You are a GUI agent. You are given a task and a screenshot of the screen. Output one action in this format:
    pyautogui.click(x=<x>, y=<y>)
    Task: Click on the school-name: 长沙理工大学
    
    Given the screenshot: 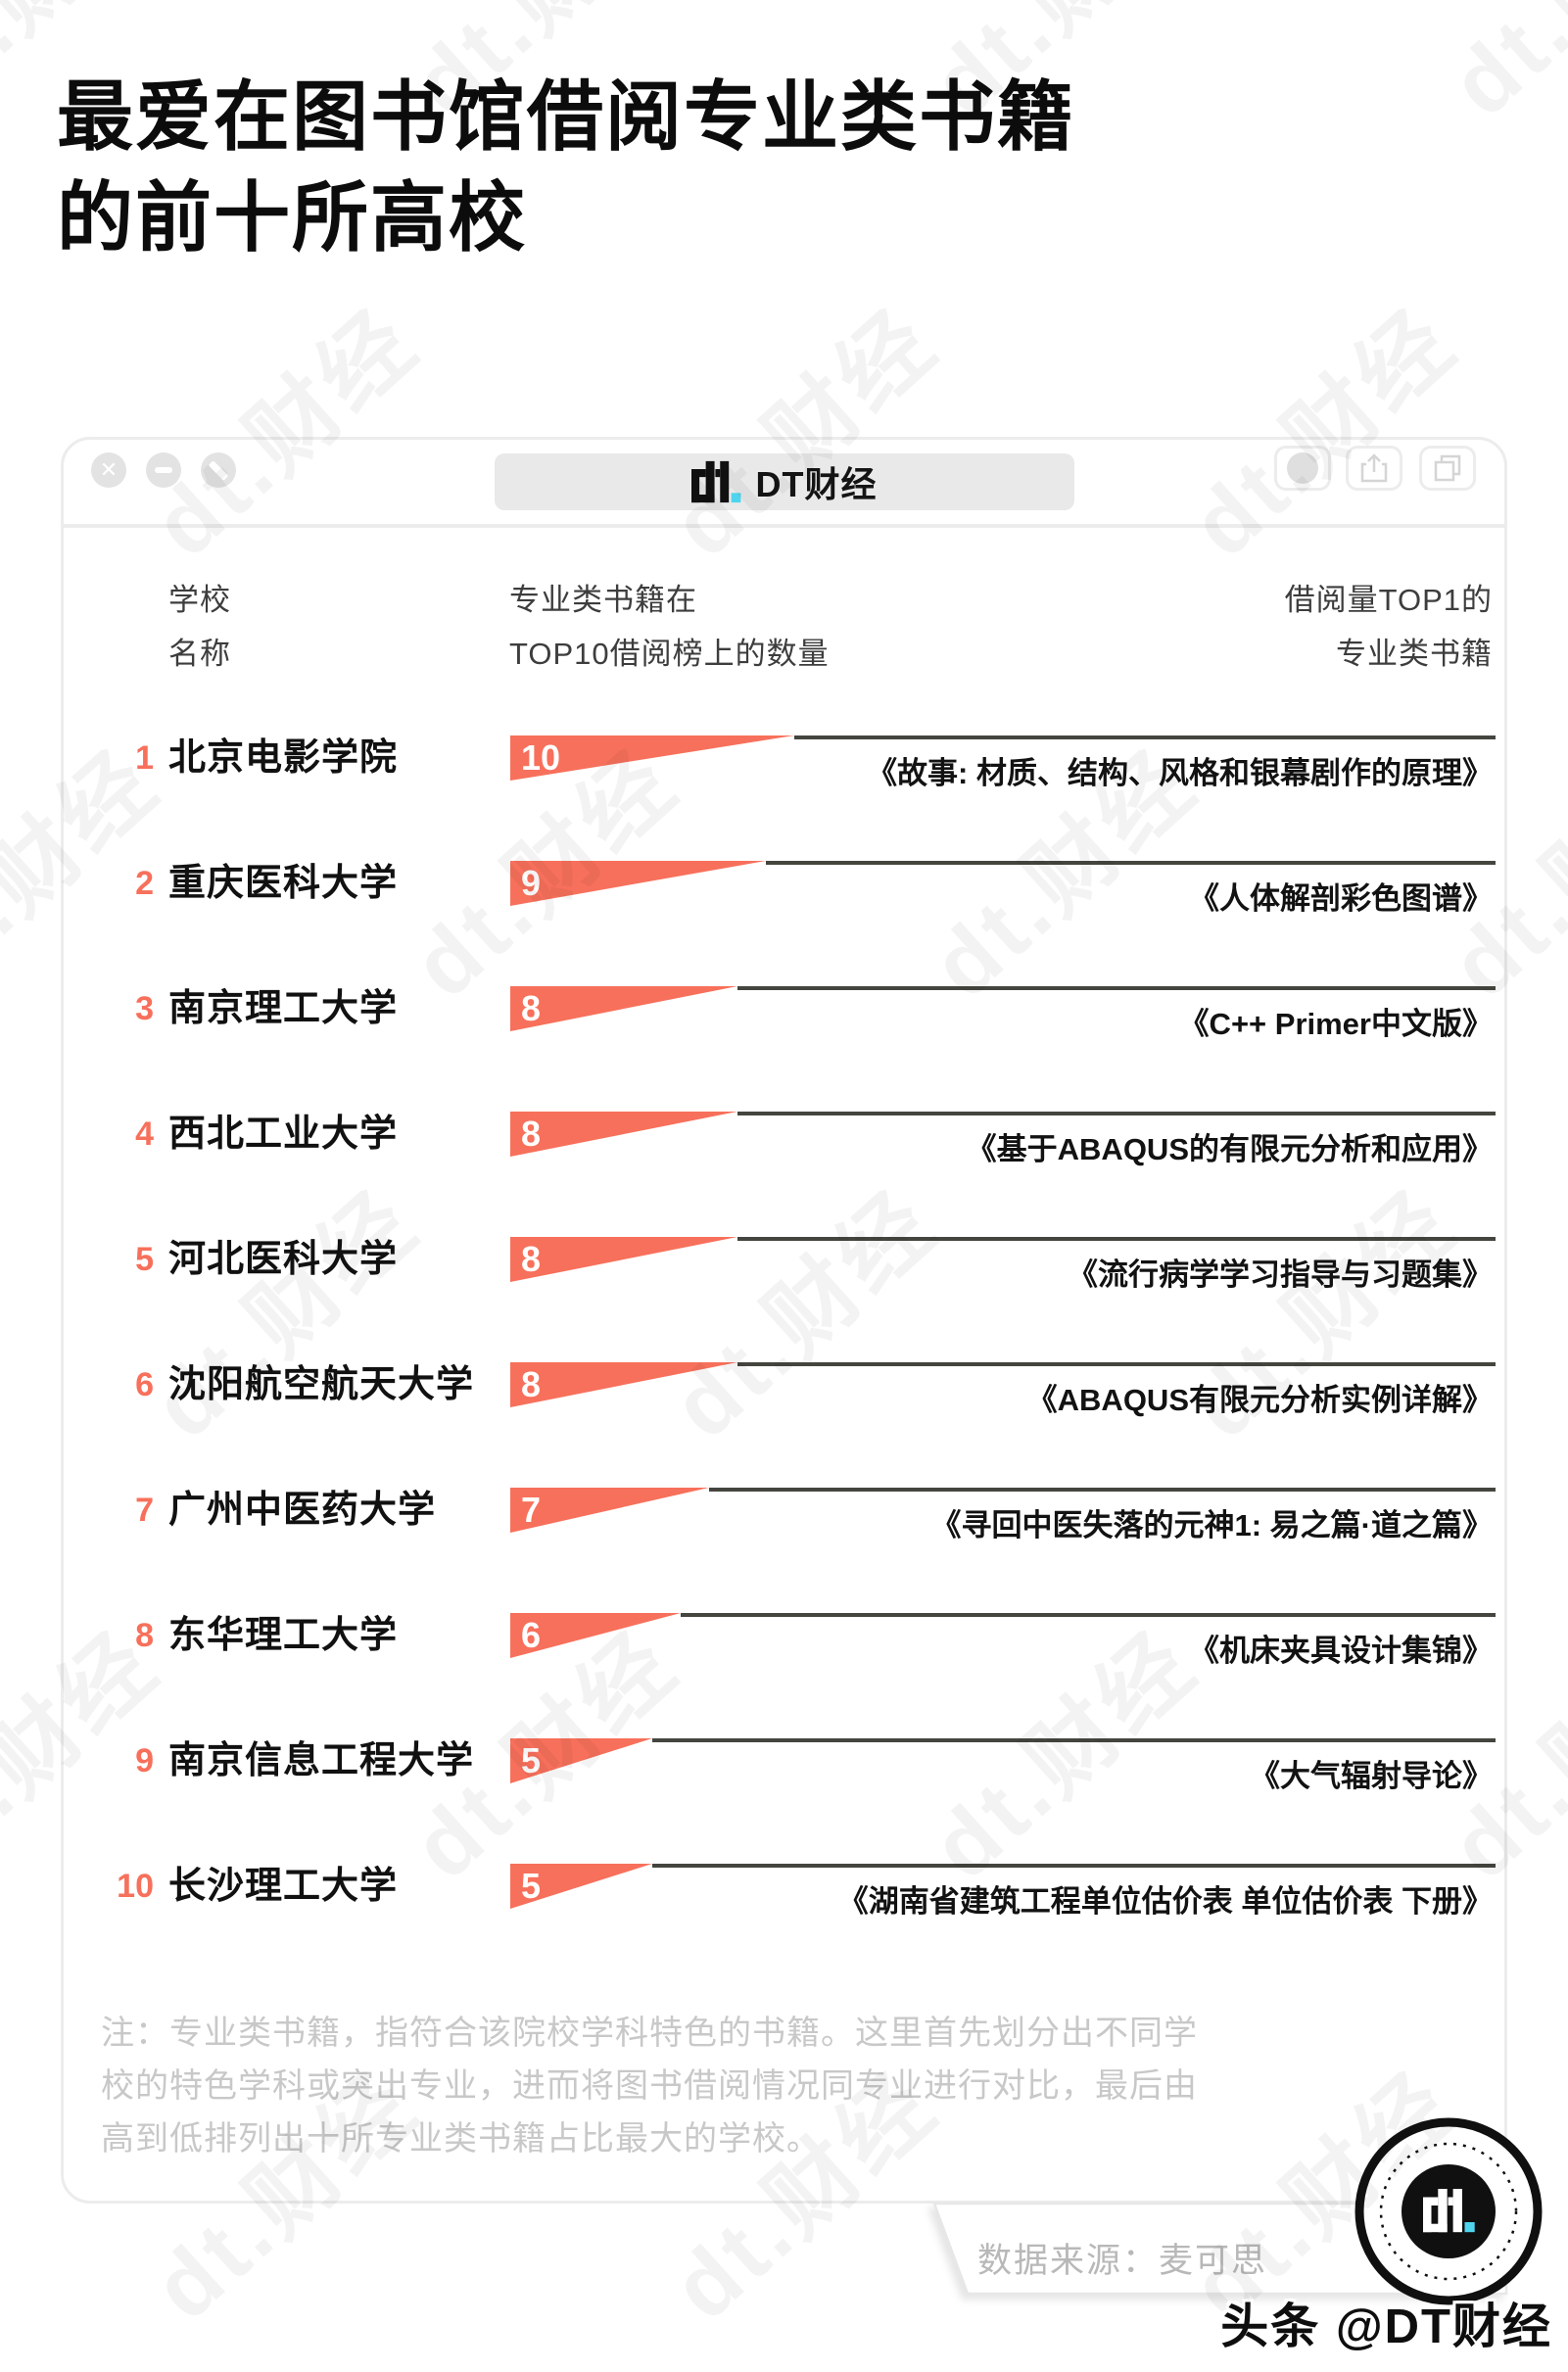 What is the action you would take?
    pyautogui.click(x=283, y=1886)
    